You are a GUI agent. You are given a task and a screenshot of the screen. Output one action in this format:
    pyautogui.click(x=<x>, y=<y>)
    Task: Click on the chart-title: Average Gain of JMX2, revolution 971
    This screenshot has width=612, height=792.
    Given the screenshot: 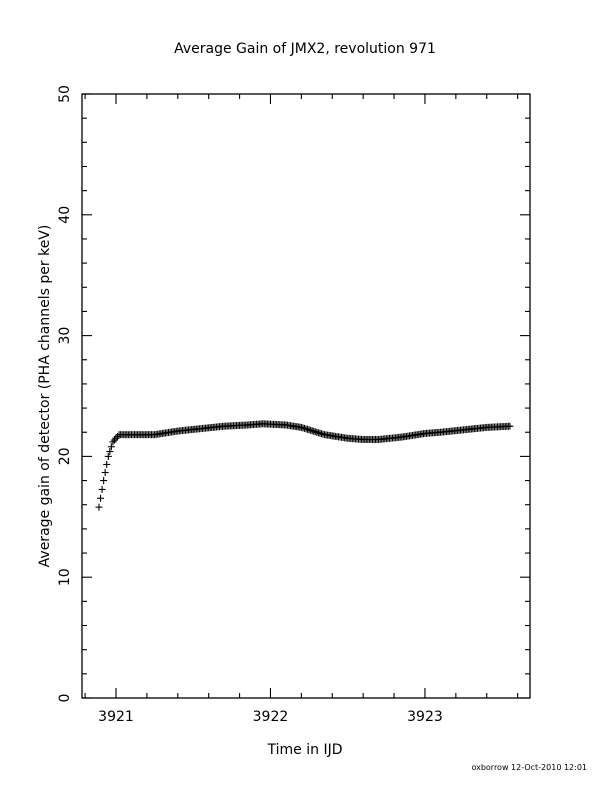 What is the action you would take?
    pyautogui.click(x=305, y=49)
    